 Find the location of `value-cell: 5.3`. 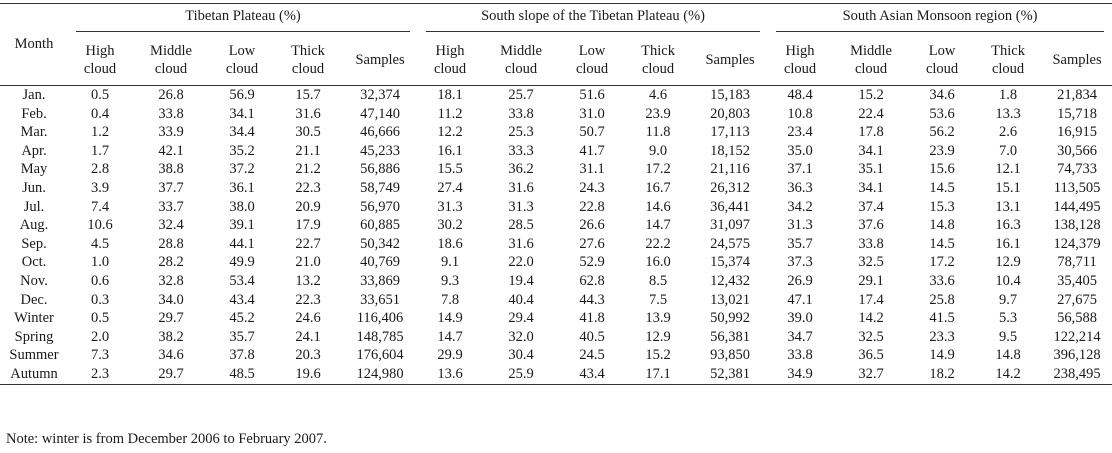

value-cell: 5.3 is located at coordinates (1008, 318).